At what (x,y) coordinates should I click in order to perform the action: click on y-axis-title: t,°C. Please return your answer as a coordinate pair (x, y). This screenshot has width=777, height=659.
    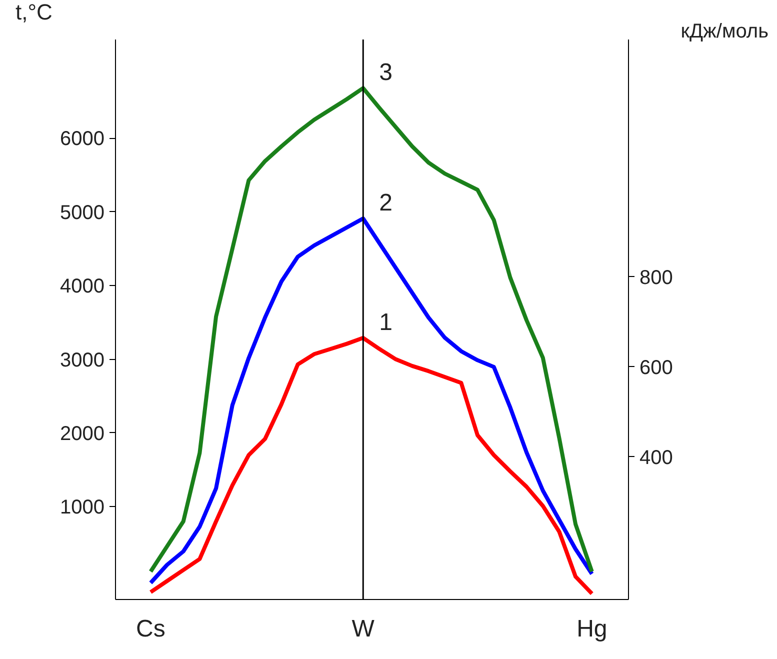
    Looking at the image, I should click on (34, 12).